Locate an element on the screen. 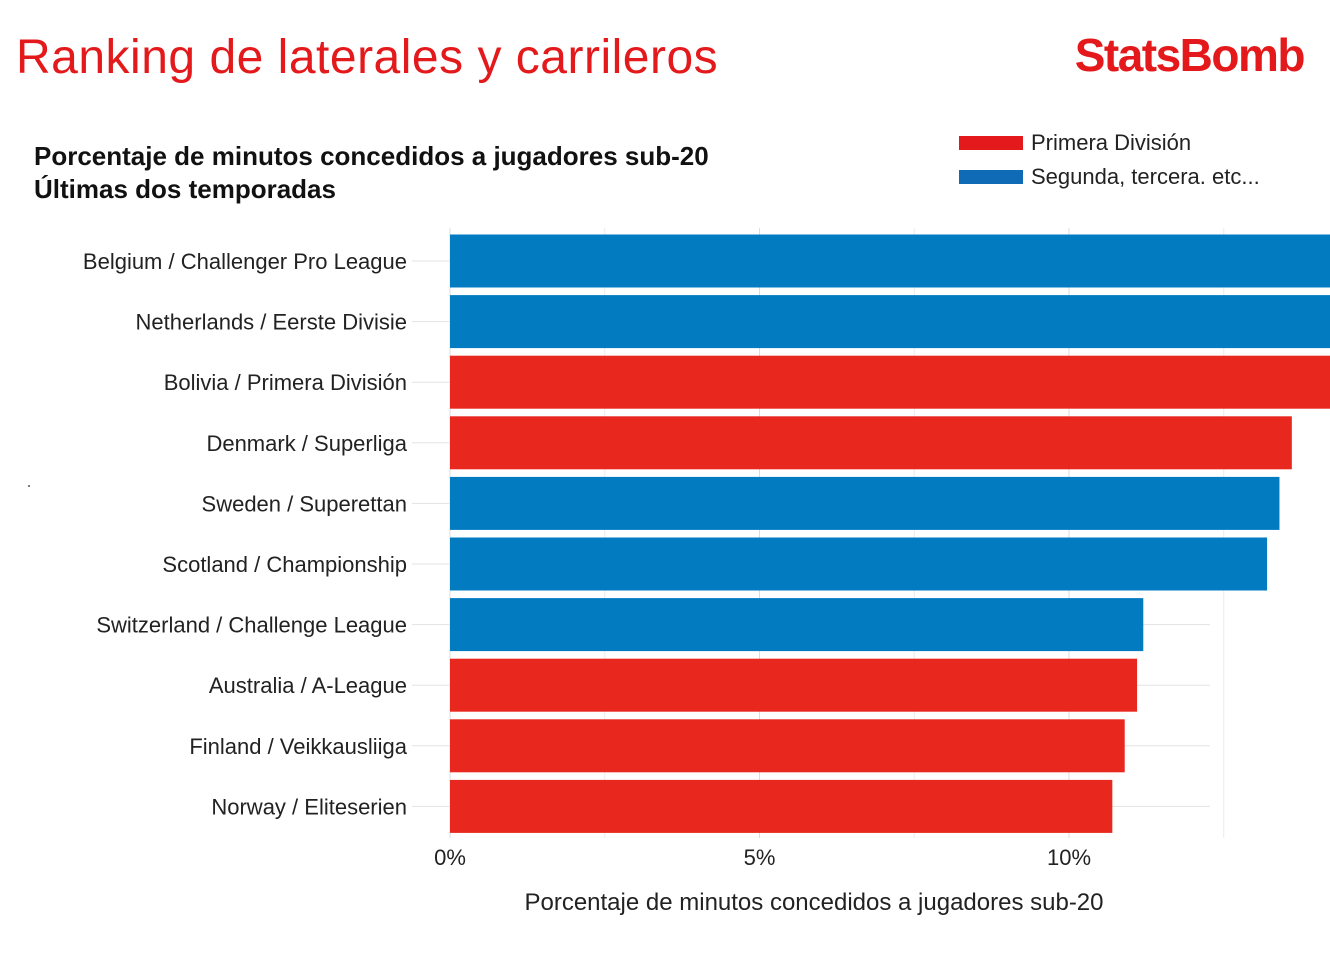 The height and width of the screenshot is (960, 1330). x-axis-ticks: 0%5%10%15%20% is located at coordinates (762, 857).